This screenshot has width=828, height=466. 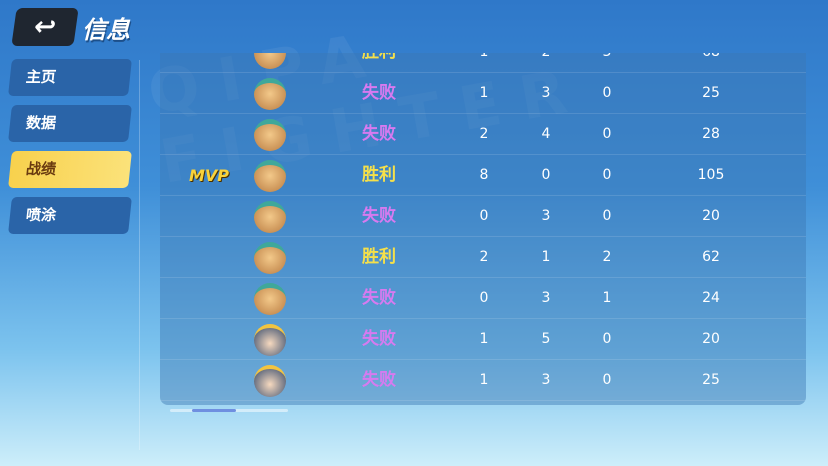 What do you see at coordinates (546, 63) in the screenshot?
I see `deaths: 2` at bounding box center [546, 63].